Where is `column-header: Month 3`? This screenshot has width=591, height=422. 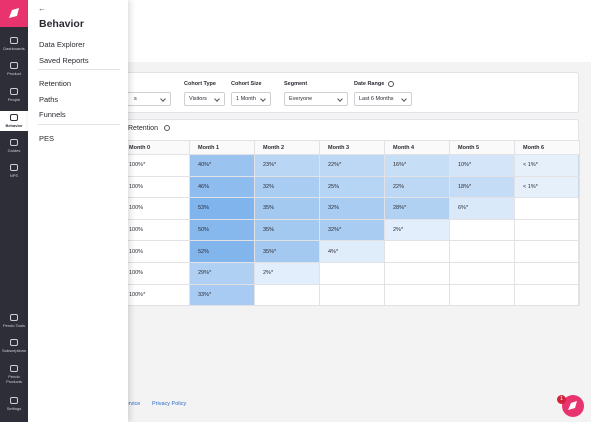 column-header: Month 3 is located at coordinates (352, 147).